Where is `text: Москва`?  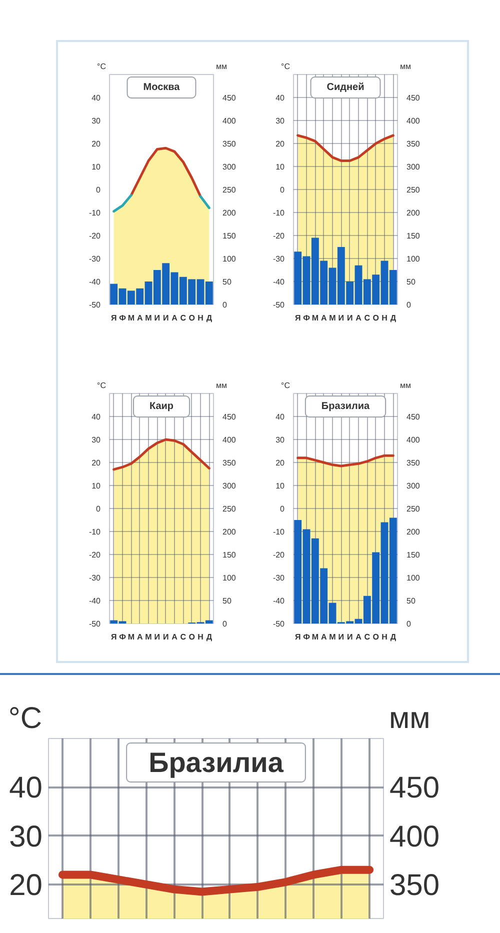
text: Москва is located at coordinates (161, 87).